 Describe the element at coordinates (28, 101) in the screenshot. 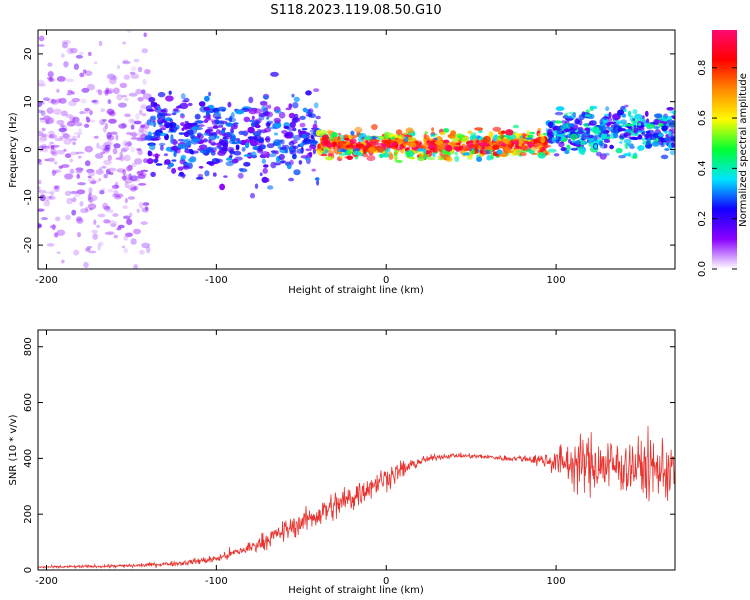

I see `y-tick-label: 10` at that location.